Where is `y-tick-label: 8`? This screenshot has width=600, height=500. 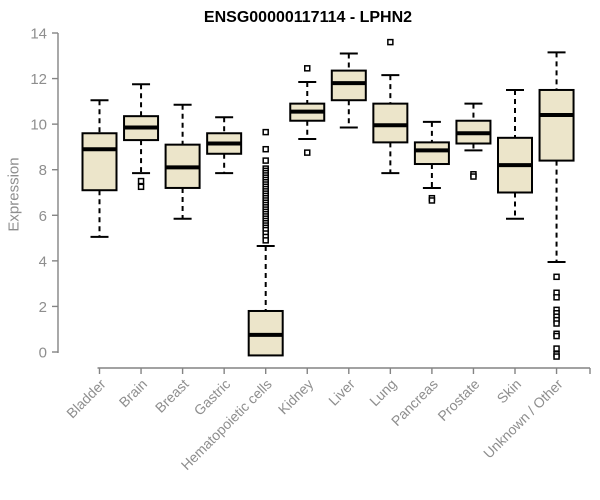 y-tick-label: 8 is located at coordinates (43, 170).